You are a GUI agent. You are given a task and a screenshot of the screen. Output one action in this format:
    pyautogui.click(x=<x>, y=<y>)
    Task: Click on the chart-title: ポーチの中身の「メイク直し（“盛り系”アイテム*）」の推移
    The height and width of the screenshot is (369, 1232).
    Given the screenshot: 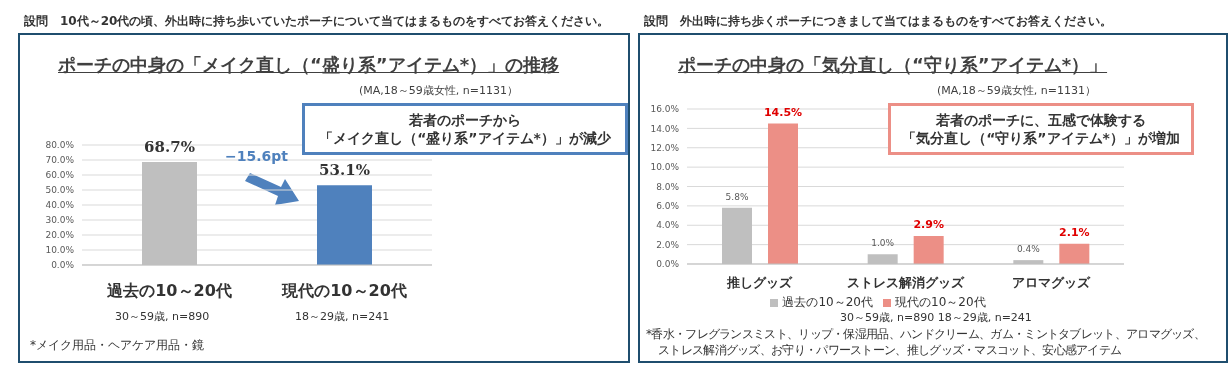 What is the action you would take?
    pyautogui.click(x=309, y=65)
    